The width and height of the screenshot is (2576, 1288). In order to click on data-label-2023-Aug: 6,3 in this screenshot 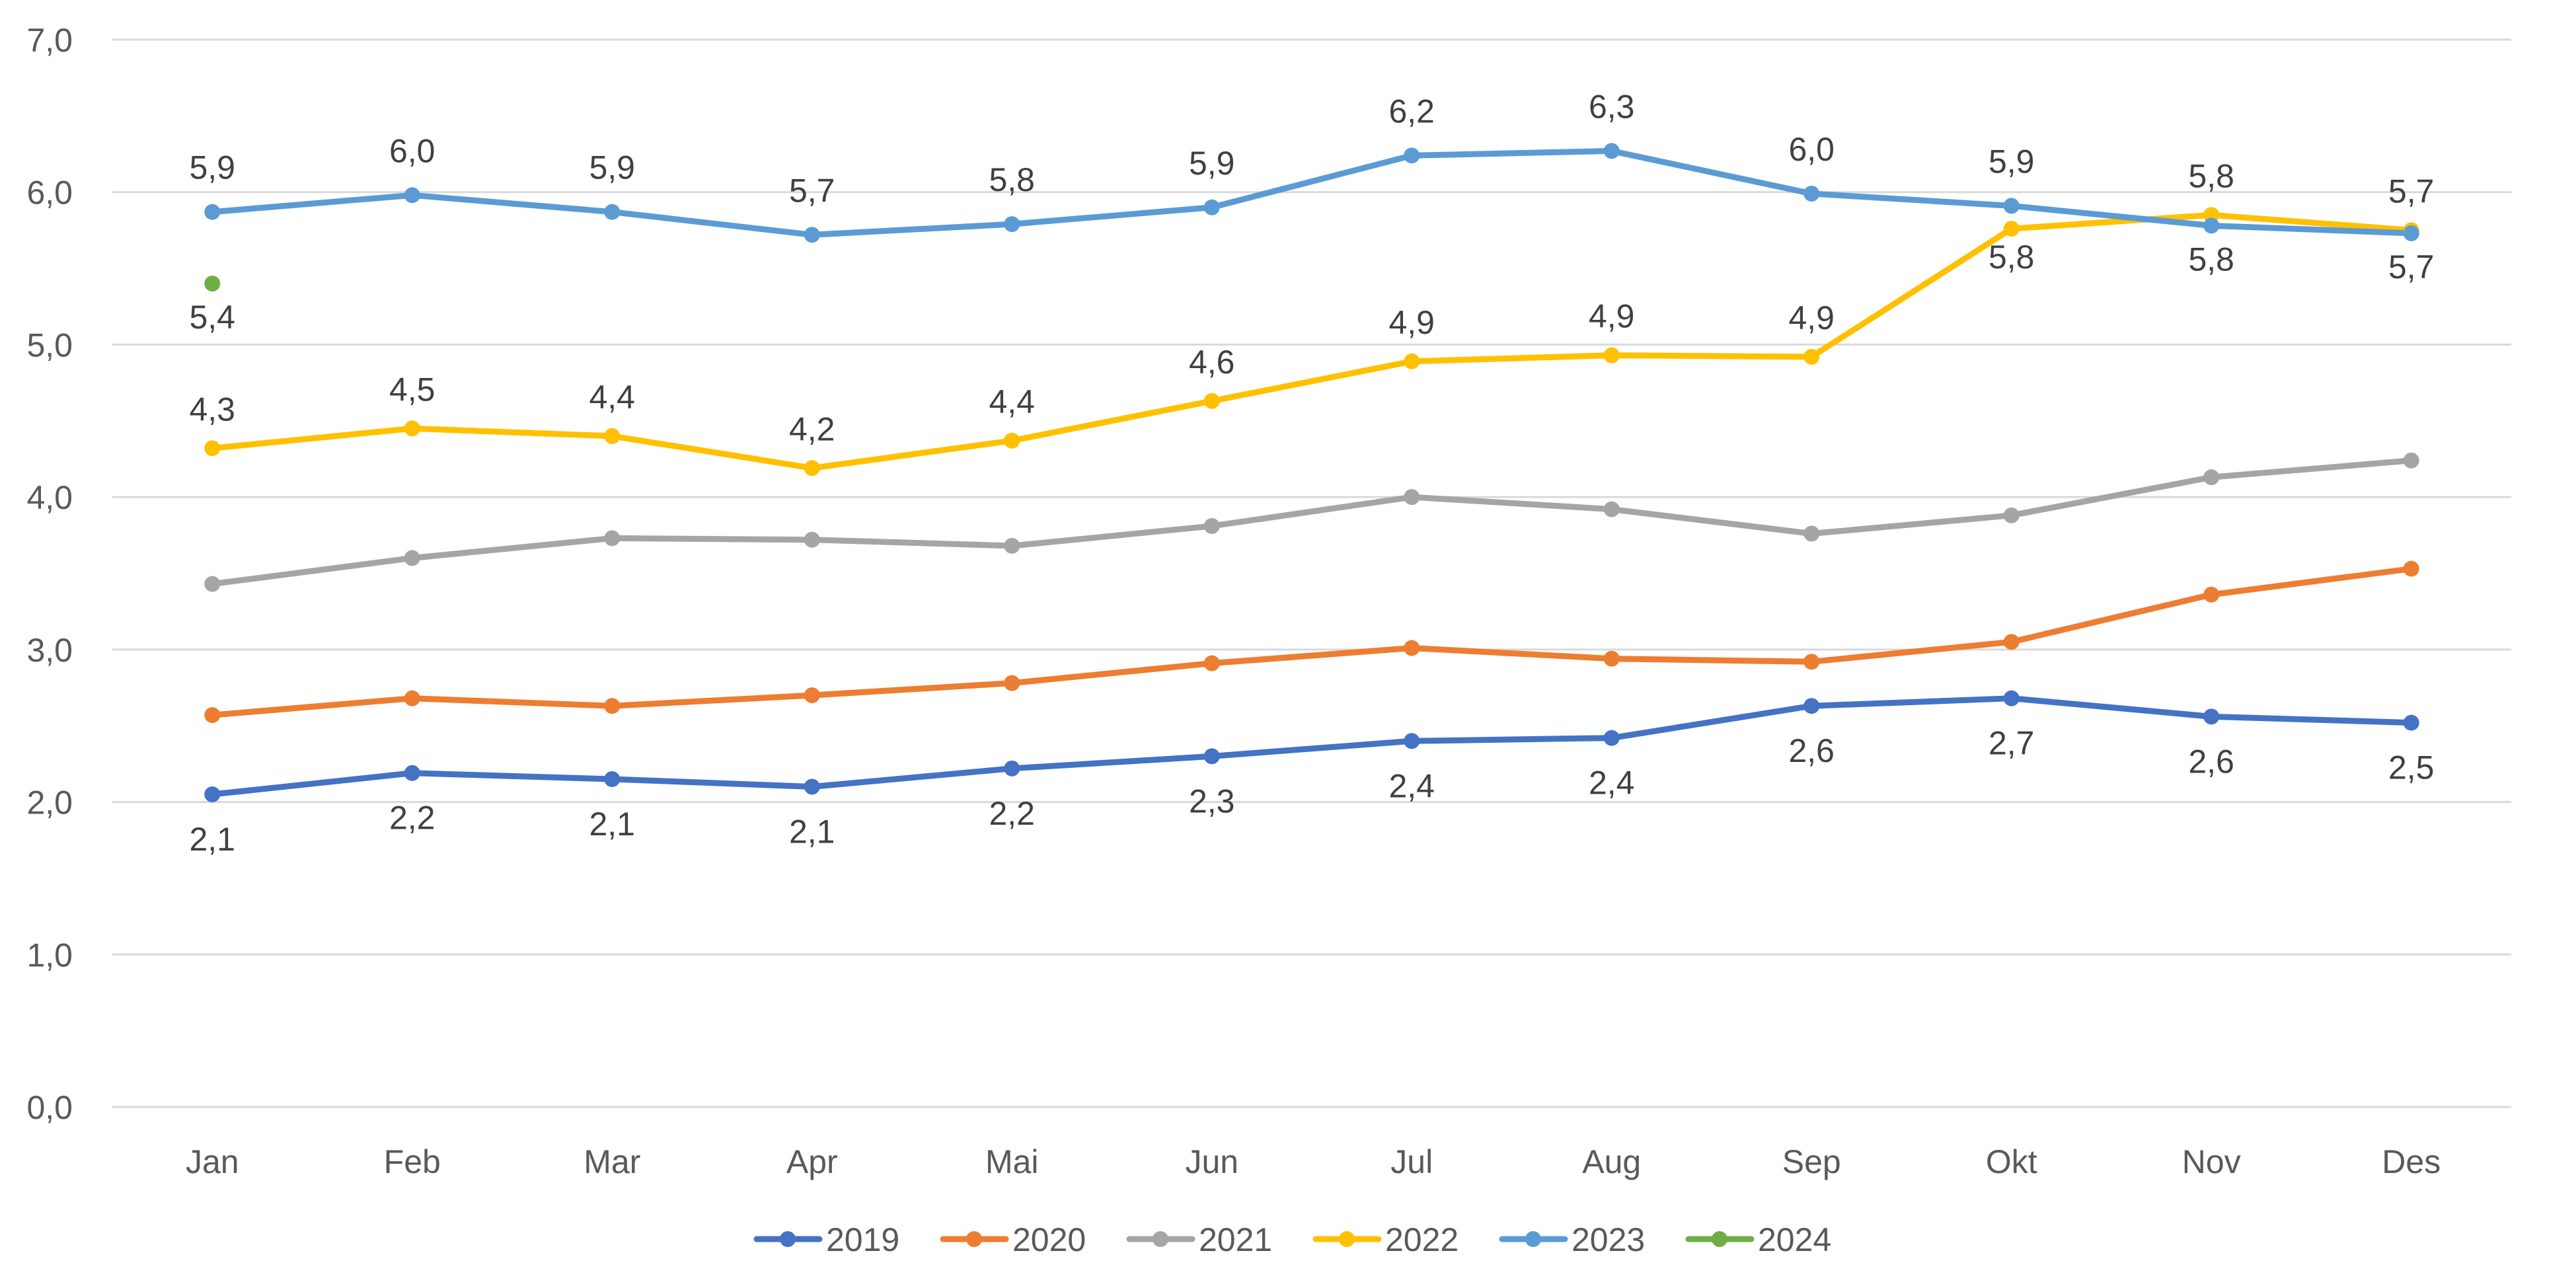, I will do `click(1612, 107)`.